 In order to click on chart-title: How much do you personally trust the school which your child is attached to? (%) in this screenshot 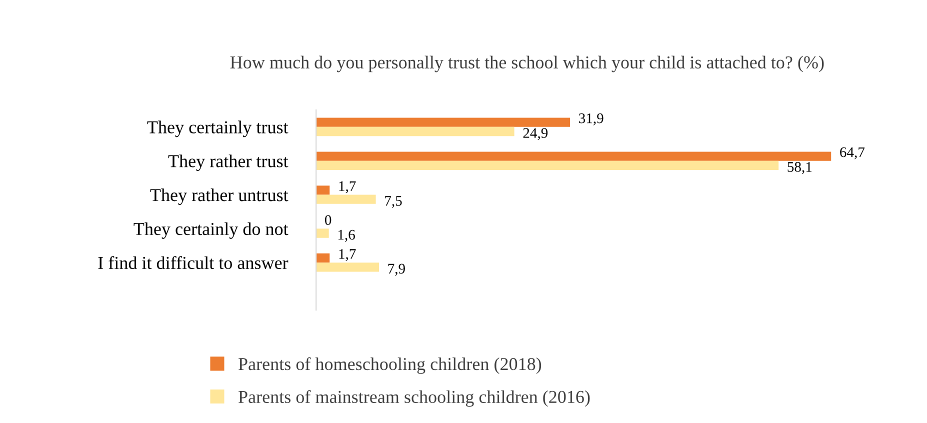, I will do `click(527, 64)`.